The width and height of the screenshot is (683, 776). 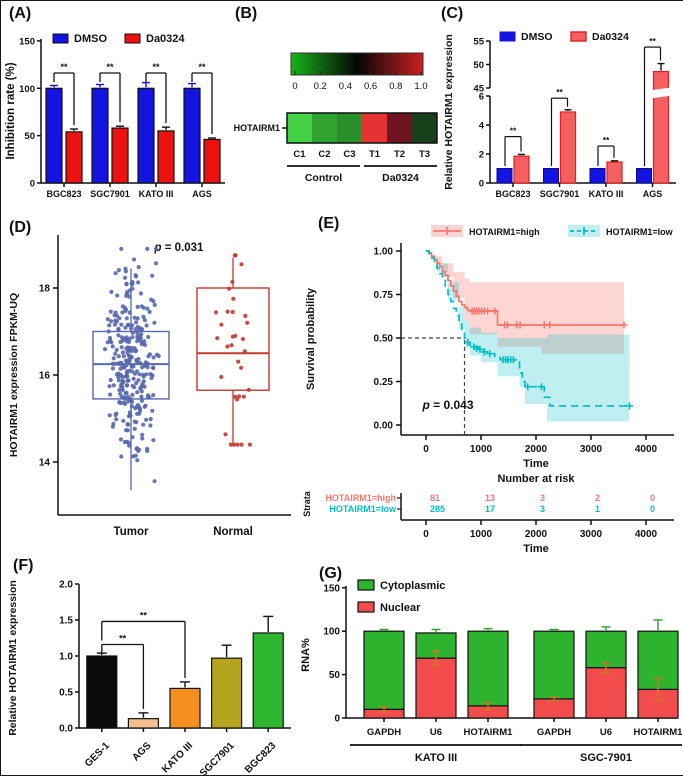 What do you see at coordinates (257, 128) in the screenshot?
I see `heatmap-row-label: HOTAIRM1` at bounding box center [257, 128].